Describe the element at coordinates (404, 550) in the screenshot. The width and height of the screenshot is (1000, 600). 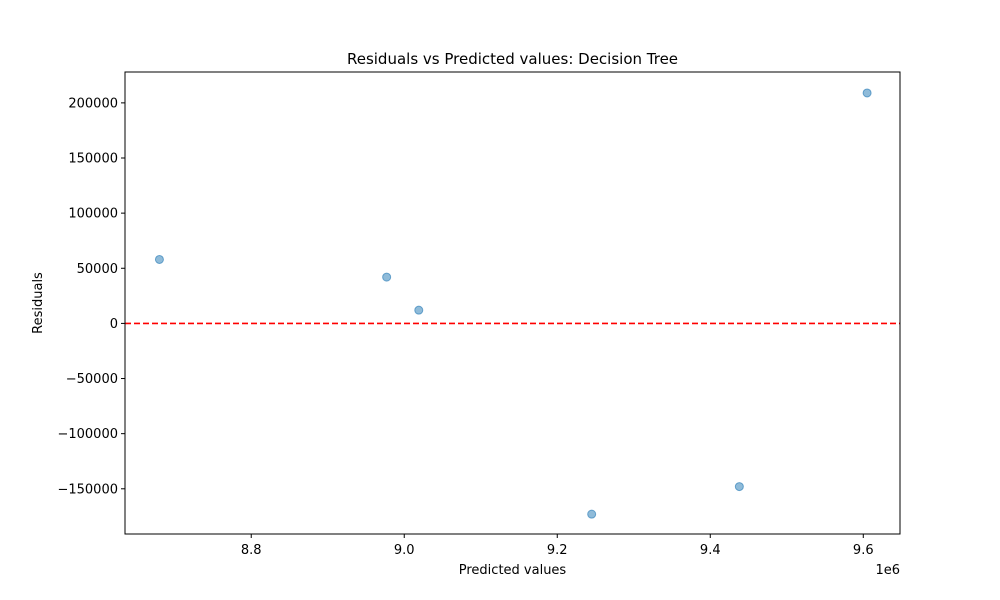
I see `x-tick-label: 9.0` at that location.